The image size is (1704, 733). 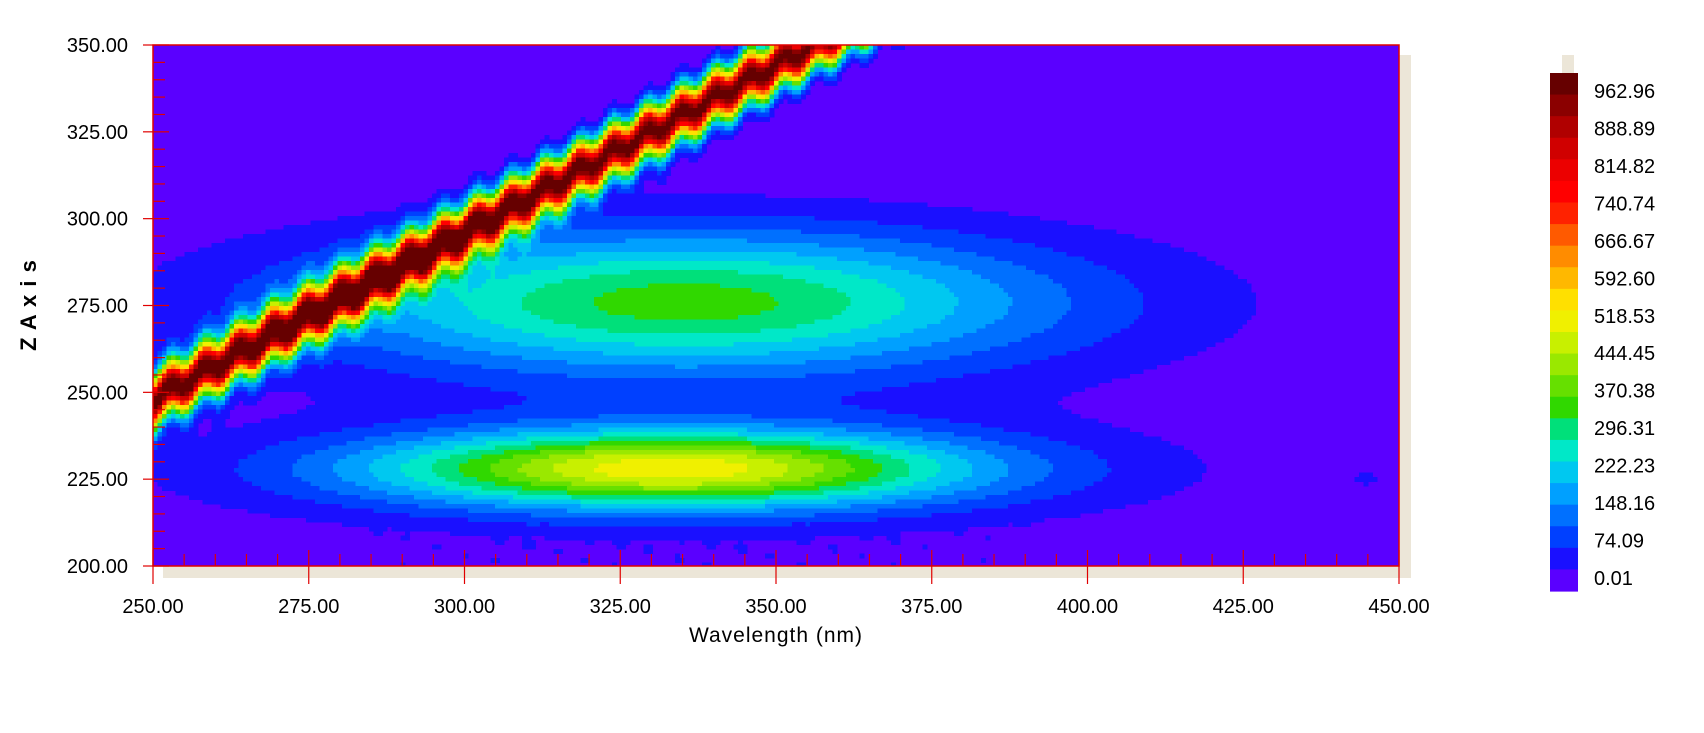 I want to click on colorbar-label: 740.74, so click(x=1624, y=204).